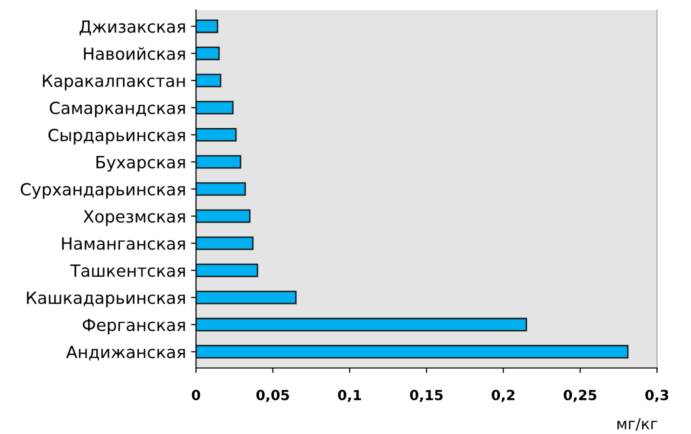  Describe the element at coordinates (113, 82) in the screenshot. I see `y-tick-label: Каракалпакстан` at that location.